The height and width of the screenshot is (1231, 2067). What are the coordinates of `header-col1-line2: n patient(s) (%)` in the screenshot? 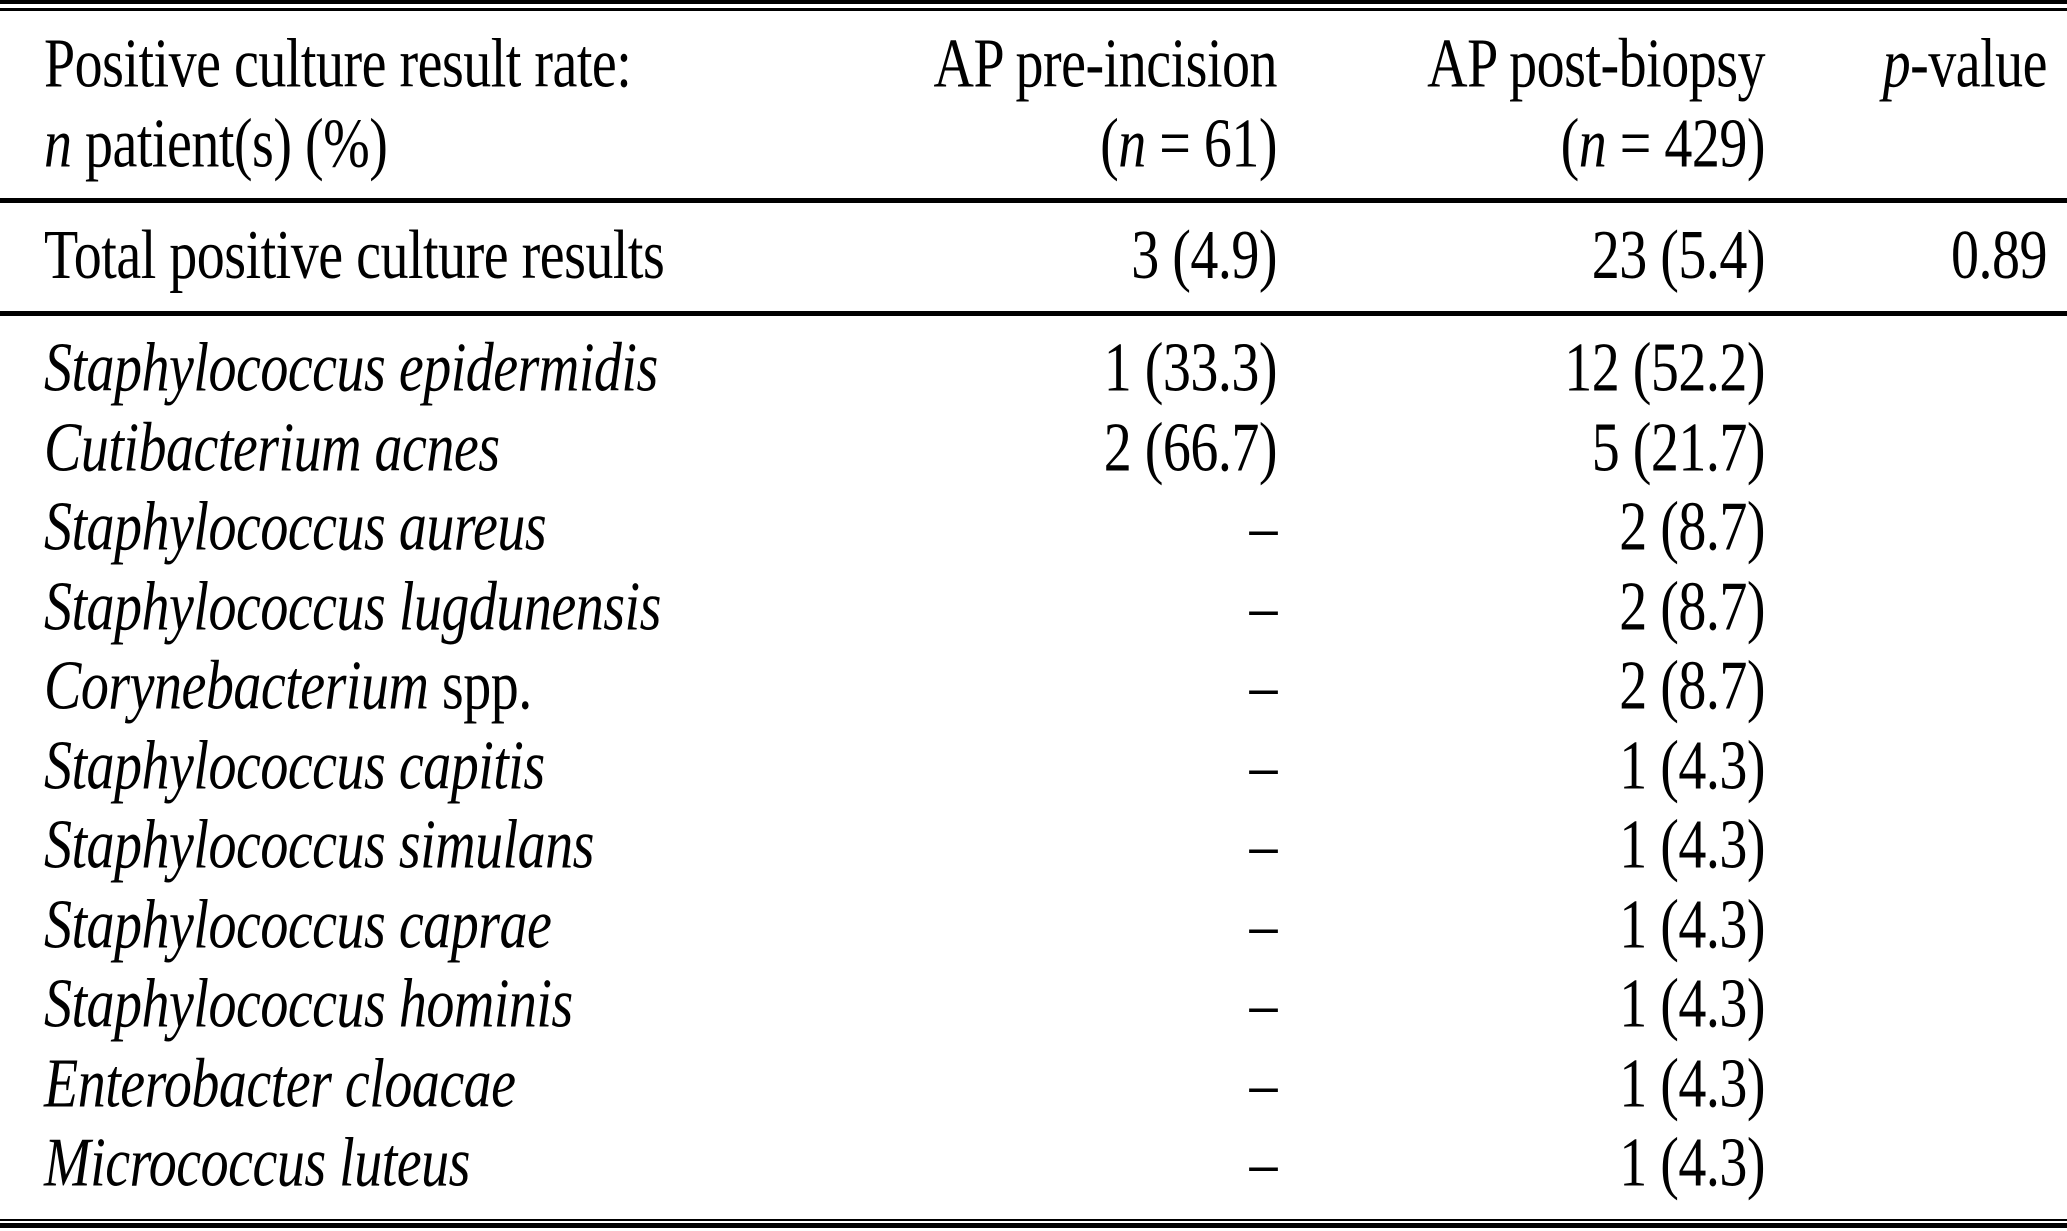 It's located at (216, 144).